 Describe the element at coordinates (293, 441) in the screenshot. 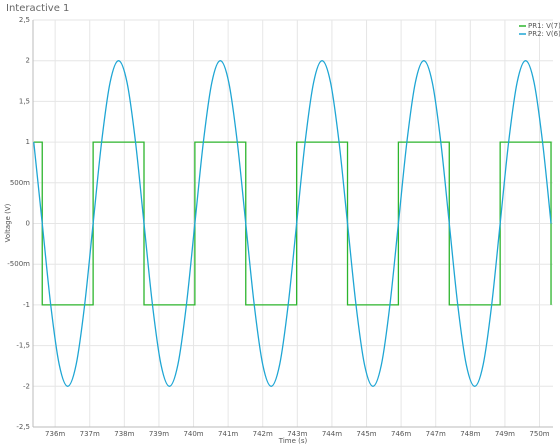

I see `x-axis-label: Time (s)` at that location.